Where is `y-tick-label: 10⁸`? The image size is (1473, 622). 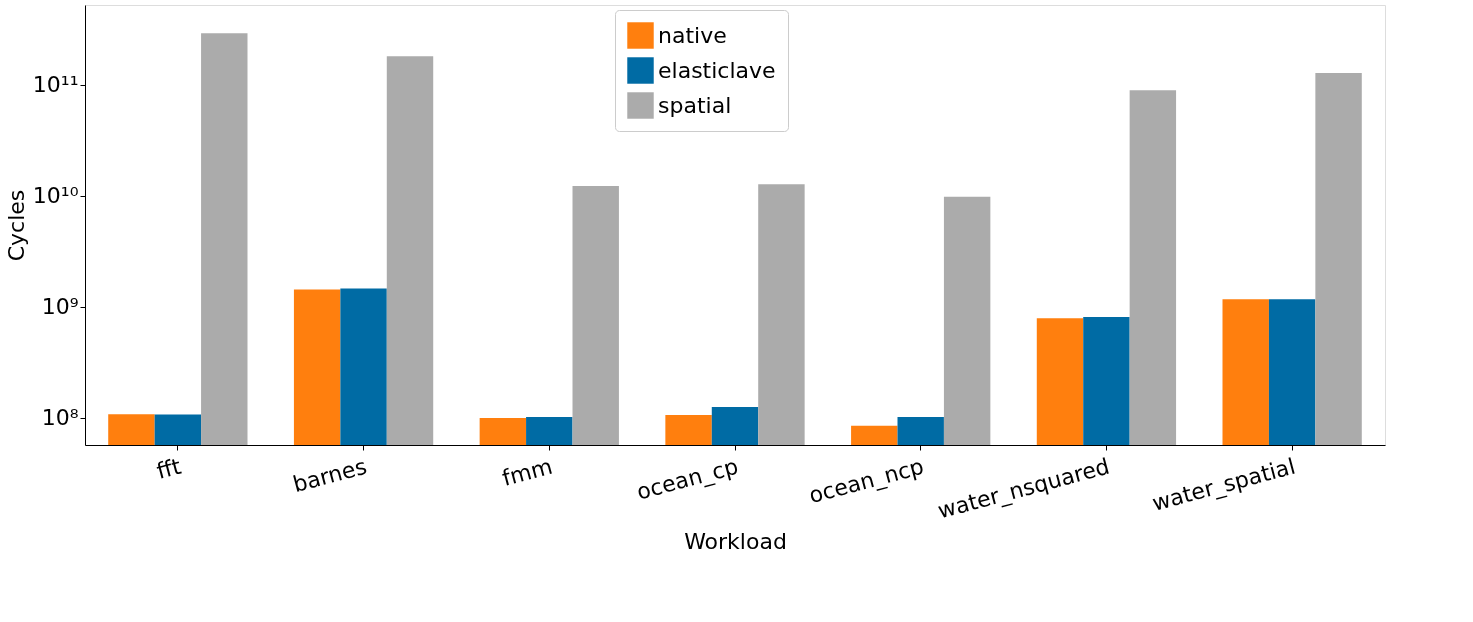 y-tick-label: 10⁸ is located at coordinates (60, 418).